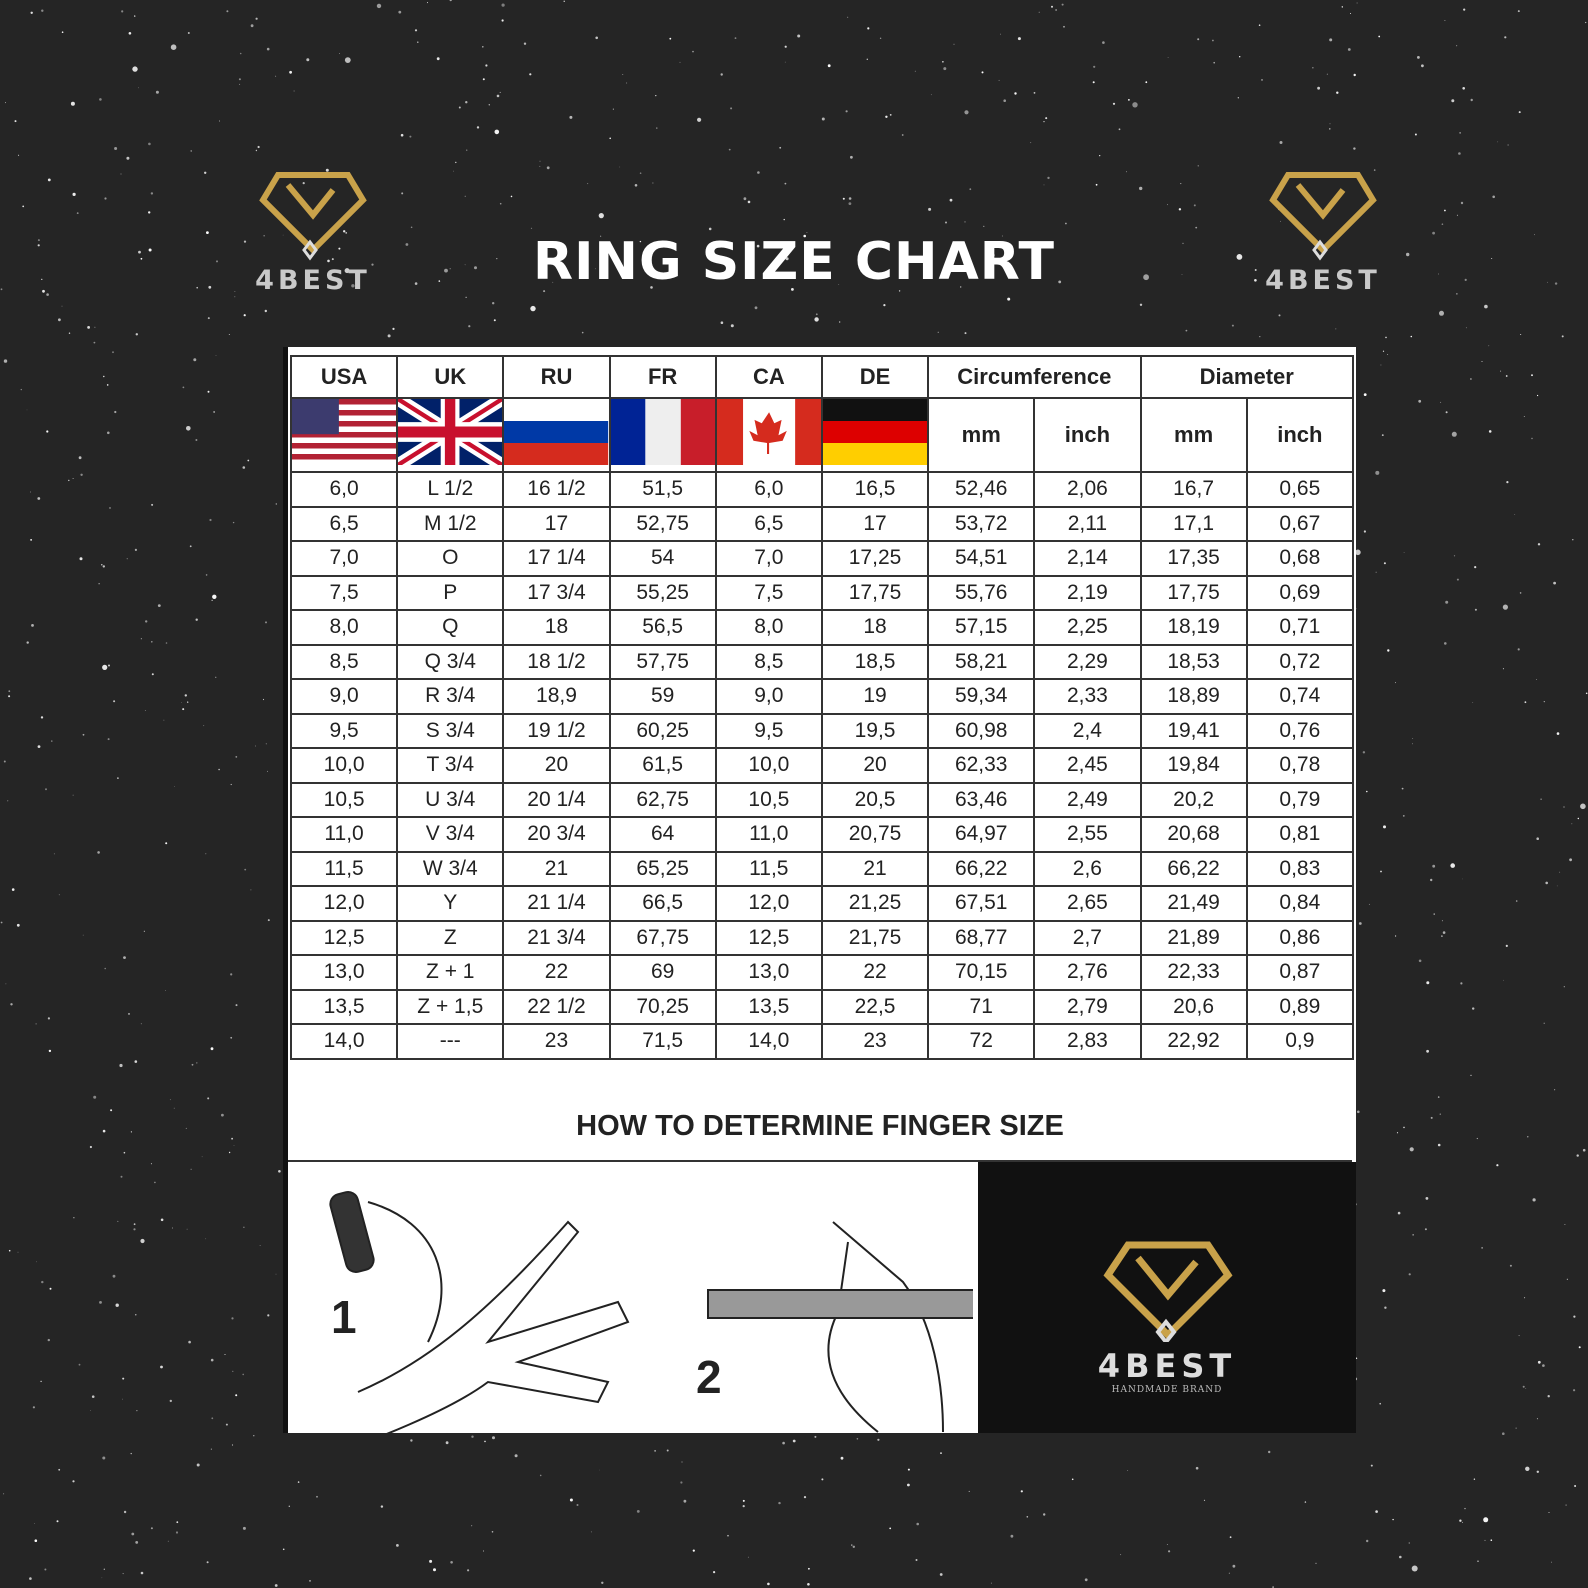 The width and height of the screenshot is (1588, 1588). What do you see at coordinates (654, 1321) in the screenshot?
I see `hand-measuring-icon` at bounding box center [654, 1321].